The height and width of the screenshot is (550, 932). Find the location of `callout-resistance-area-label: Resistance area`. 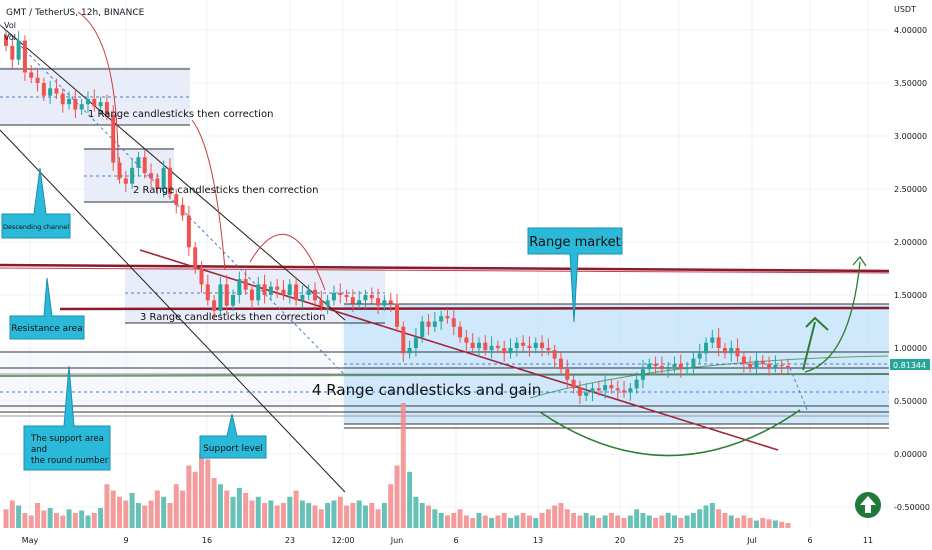

callout-resistance-area-label: Resistance area is located at coordinates (46, 329).